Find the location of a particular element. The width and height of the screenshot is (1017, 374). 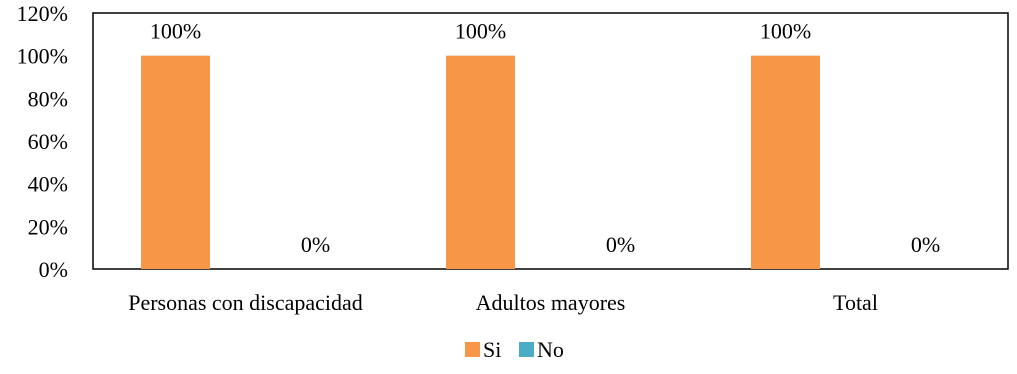

data-label-no-1: 0% is located at coordinates (315, 244).